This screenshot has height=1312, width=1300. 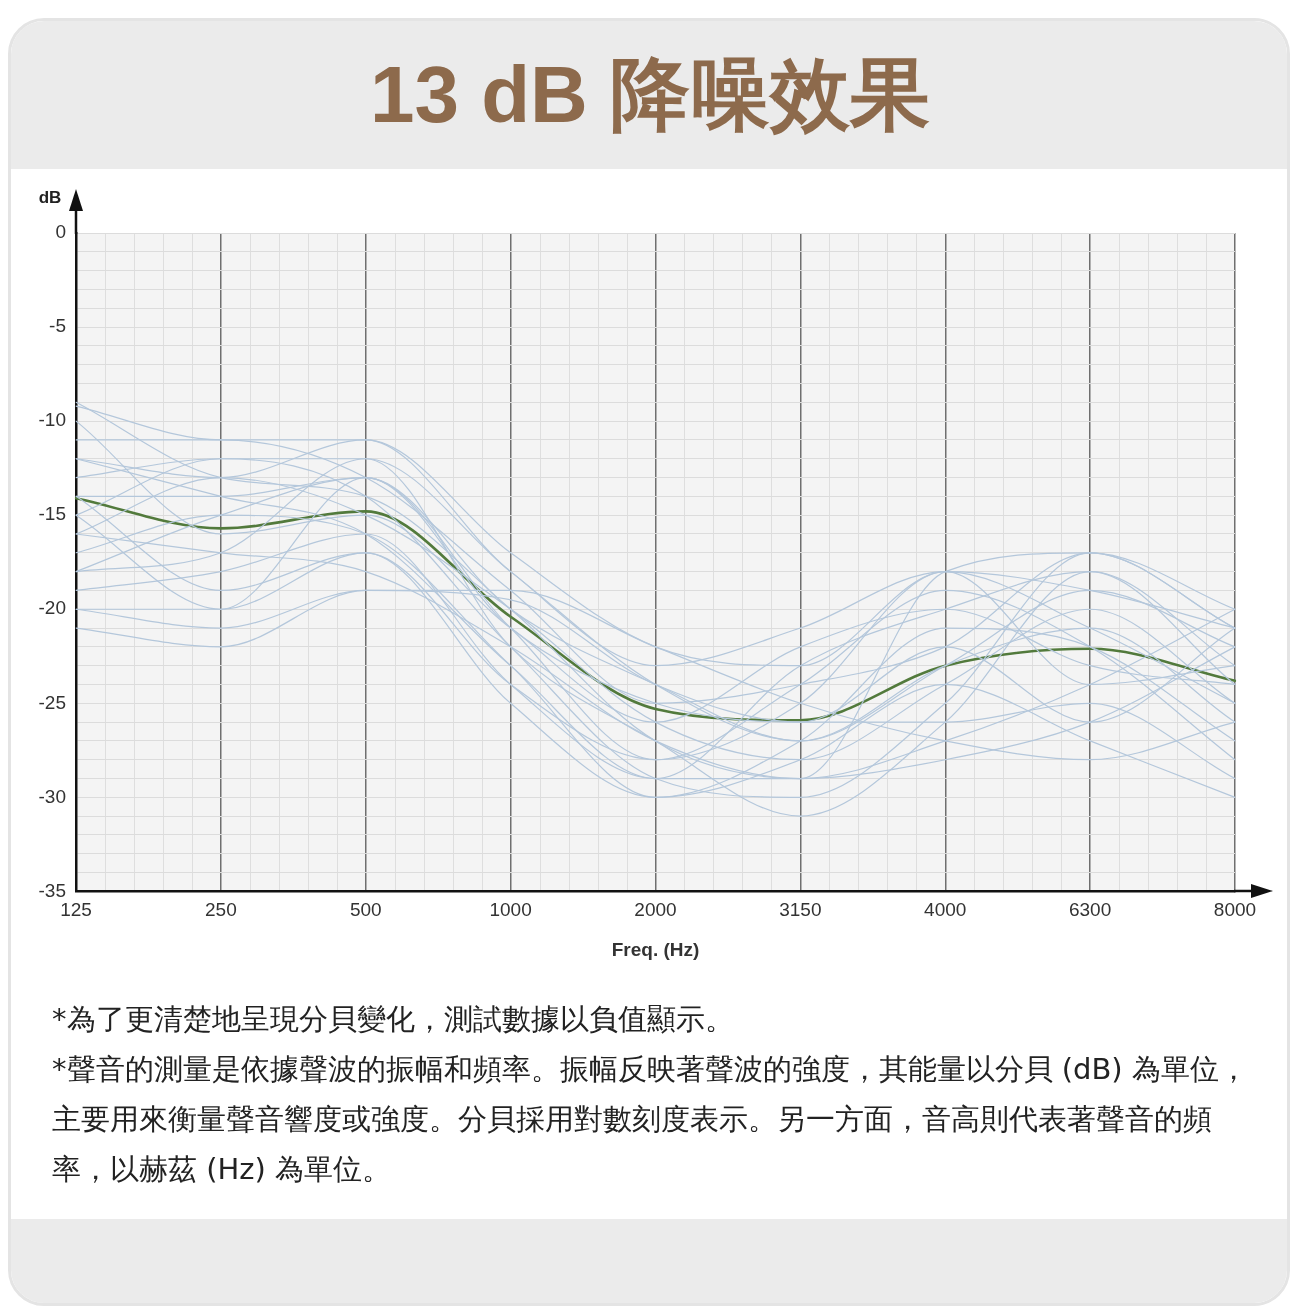 What do you see at coordinates (1090, 910) in the screenshot?
I see `x-tick-label: 6300` at bounding box center [1090, 910].